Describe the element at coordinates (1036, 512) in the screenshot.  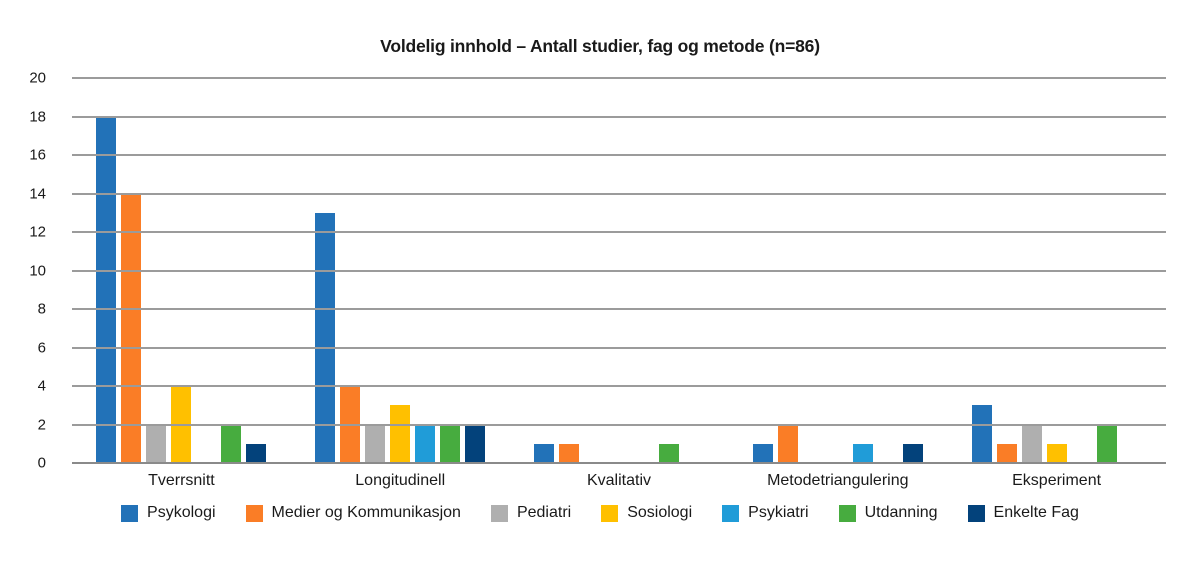
I see `legend-label: Enkelte Fag` at that location.